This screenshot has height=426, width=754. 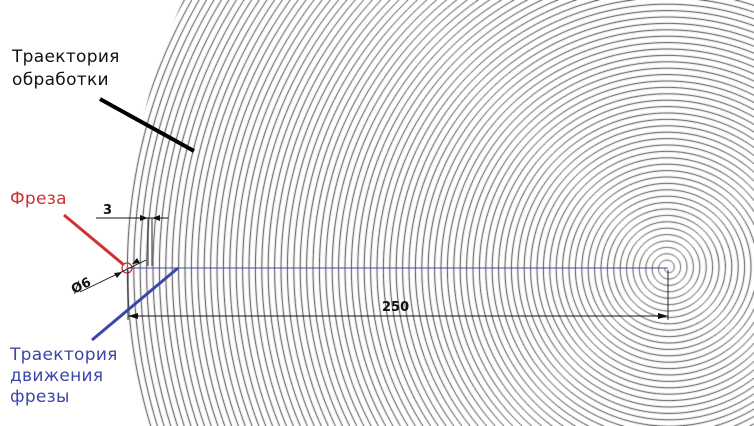 I want to click on cutter-leader-line, so click(x=94, y=240).